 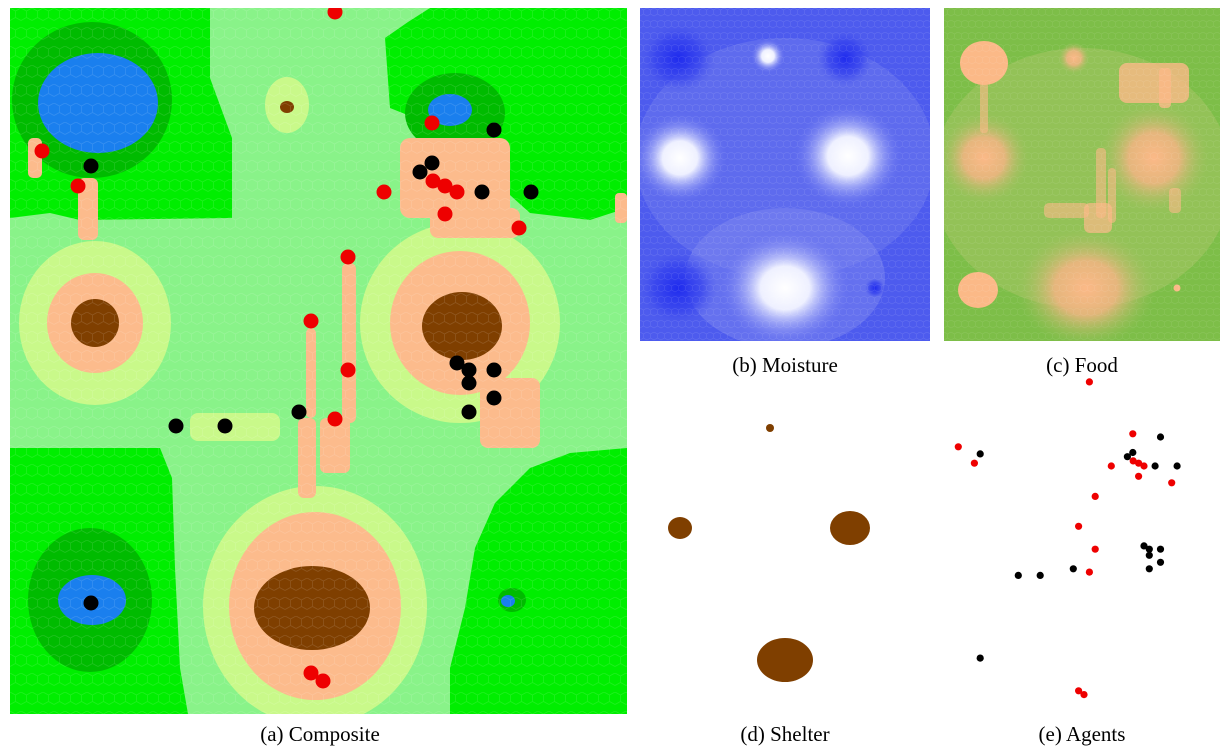 I want to click on food-map-panel, so click(x=1082, y=174).